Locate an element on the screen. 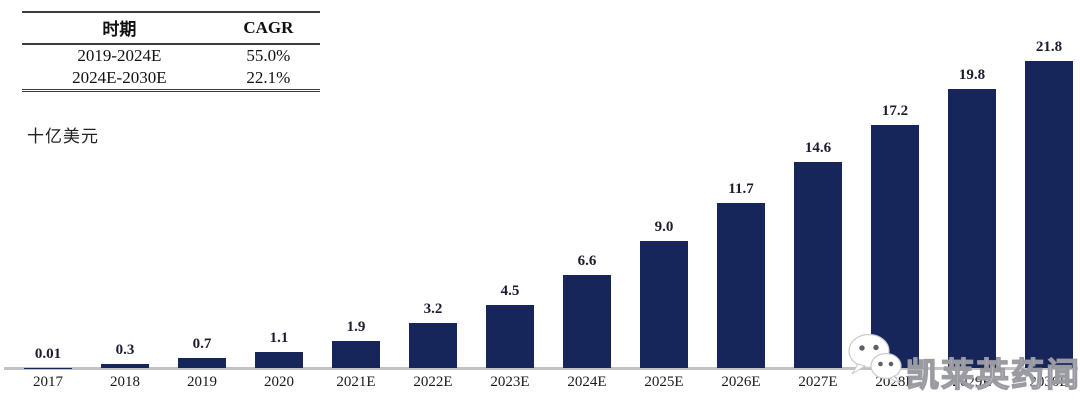 Image resolution: width=1080 pixels, height=414 pixels. cagr-table-header-period: 时期 is located at coordinates (119, 28).